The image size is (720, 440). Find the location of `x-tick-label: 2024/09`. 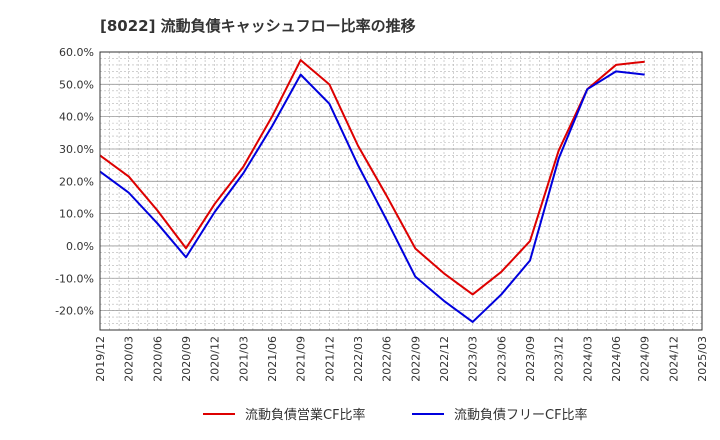

x-tick-label: 2024/09 is located at coordinates (645, 359).